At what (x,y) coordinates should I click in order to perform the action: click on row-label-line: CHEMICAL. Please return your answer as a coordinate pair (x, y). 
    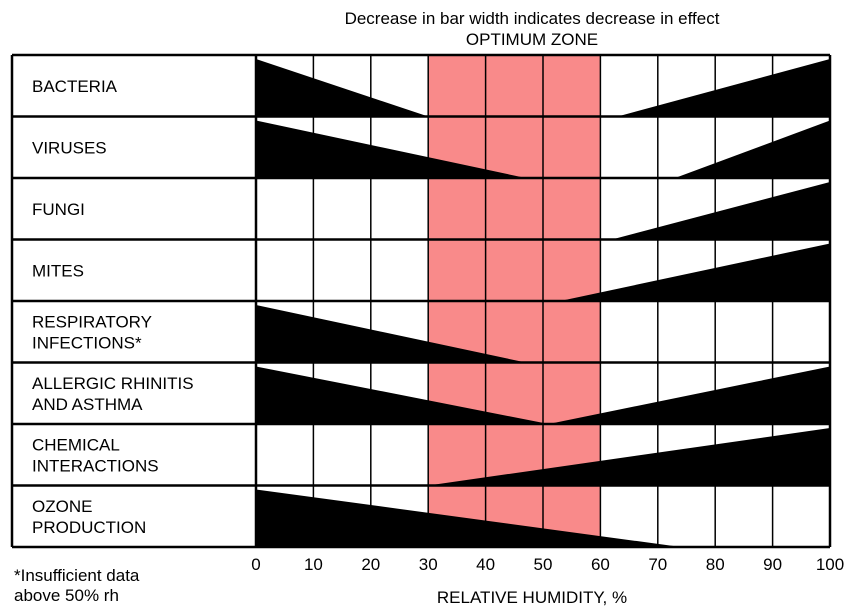
    Looking at the image, I should click on (76, 444).